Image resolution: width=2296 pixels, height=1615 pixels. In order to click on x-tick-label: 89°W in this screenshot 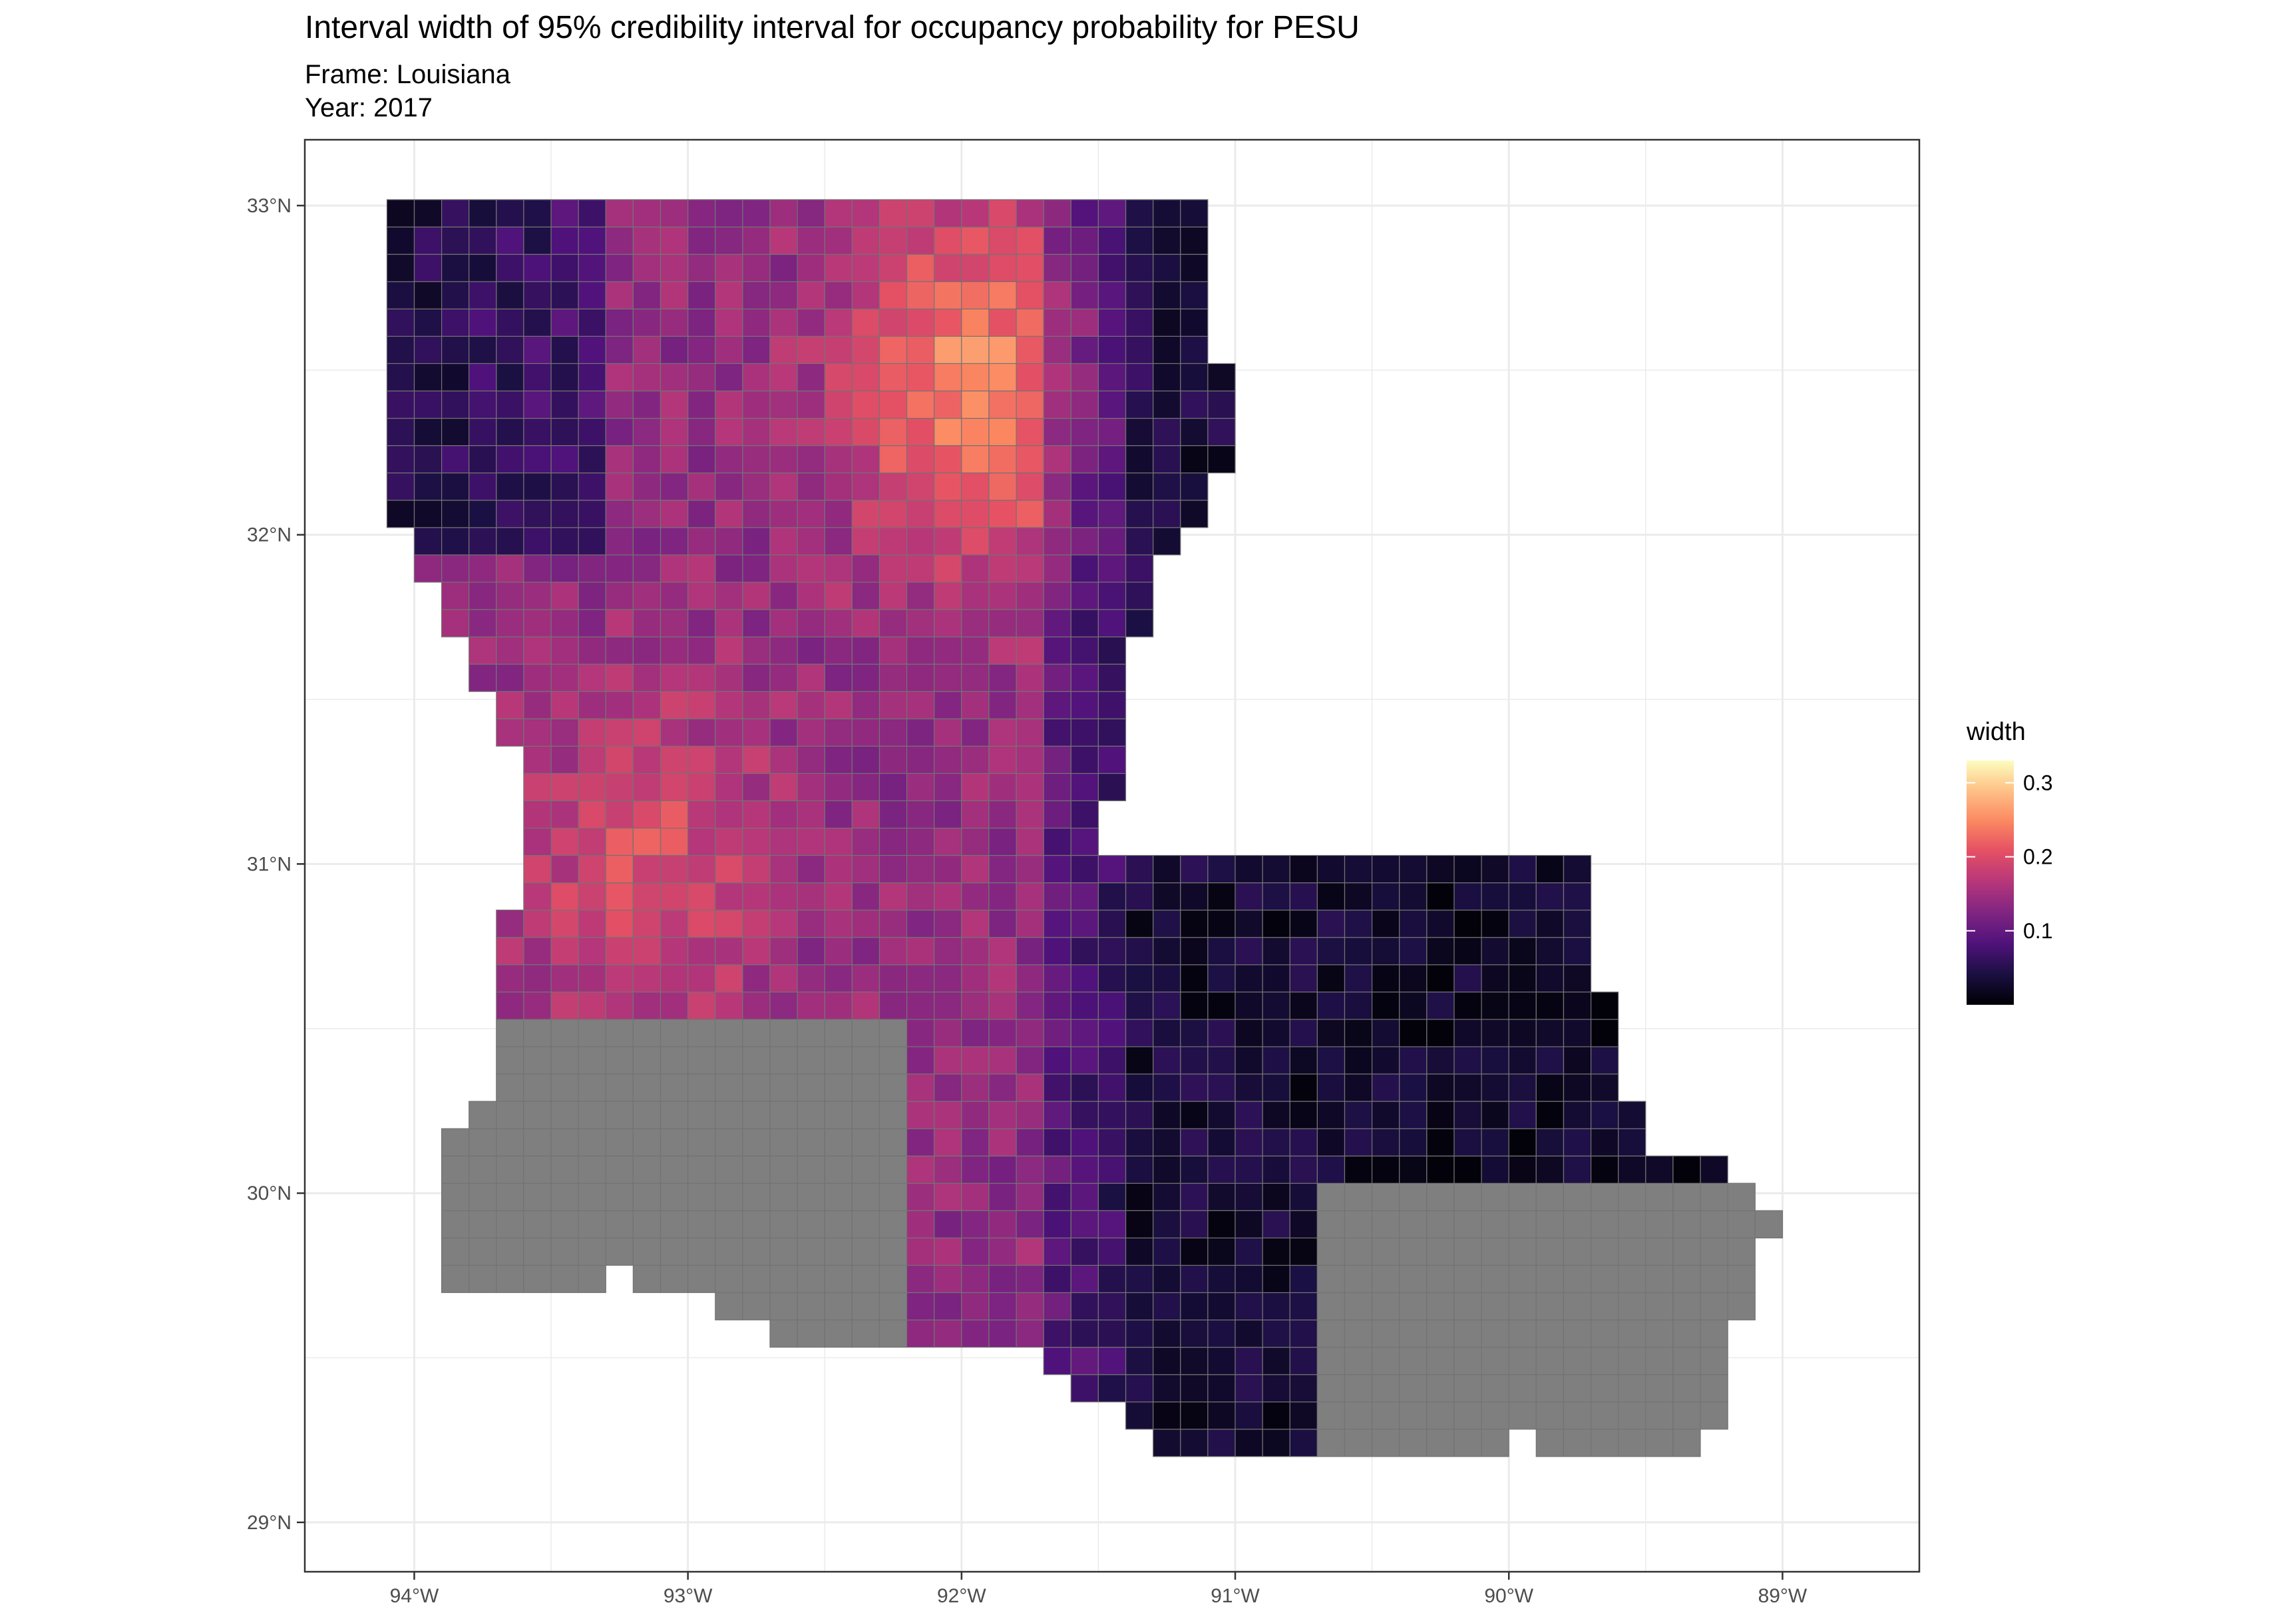, I will do `click(1783, 1596)`.